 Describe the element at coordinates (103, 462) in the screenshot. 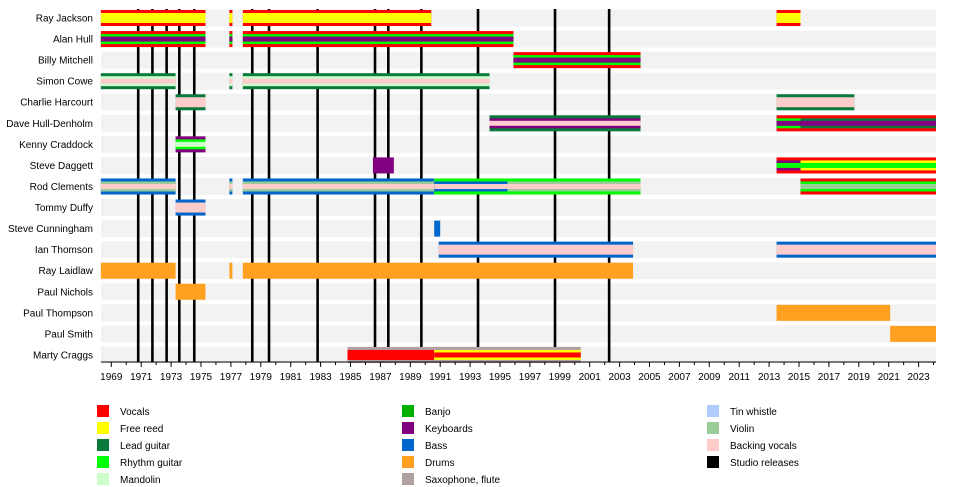

I see `legend-swatch-rhythm-guitar` at that location.